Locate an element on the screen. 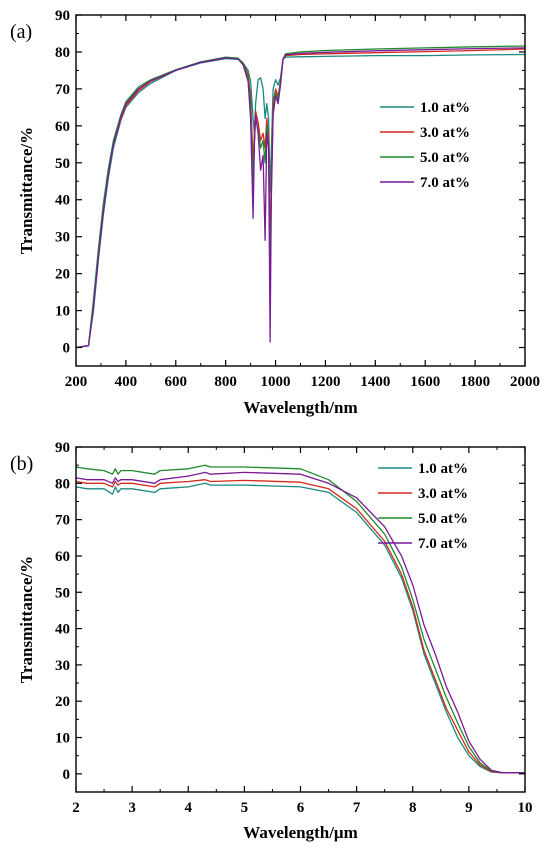 Image resolution: width=550 pixels, height=851 pixels. x-tick-label: 2000 is located at coordinates (525, 382).